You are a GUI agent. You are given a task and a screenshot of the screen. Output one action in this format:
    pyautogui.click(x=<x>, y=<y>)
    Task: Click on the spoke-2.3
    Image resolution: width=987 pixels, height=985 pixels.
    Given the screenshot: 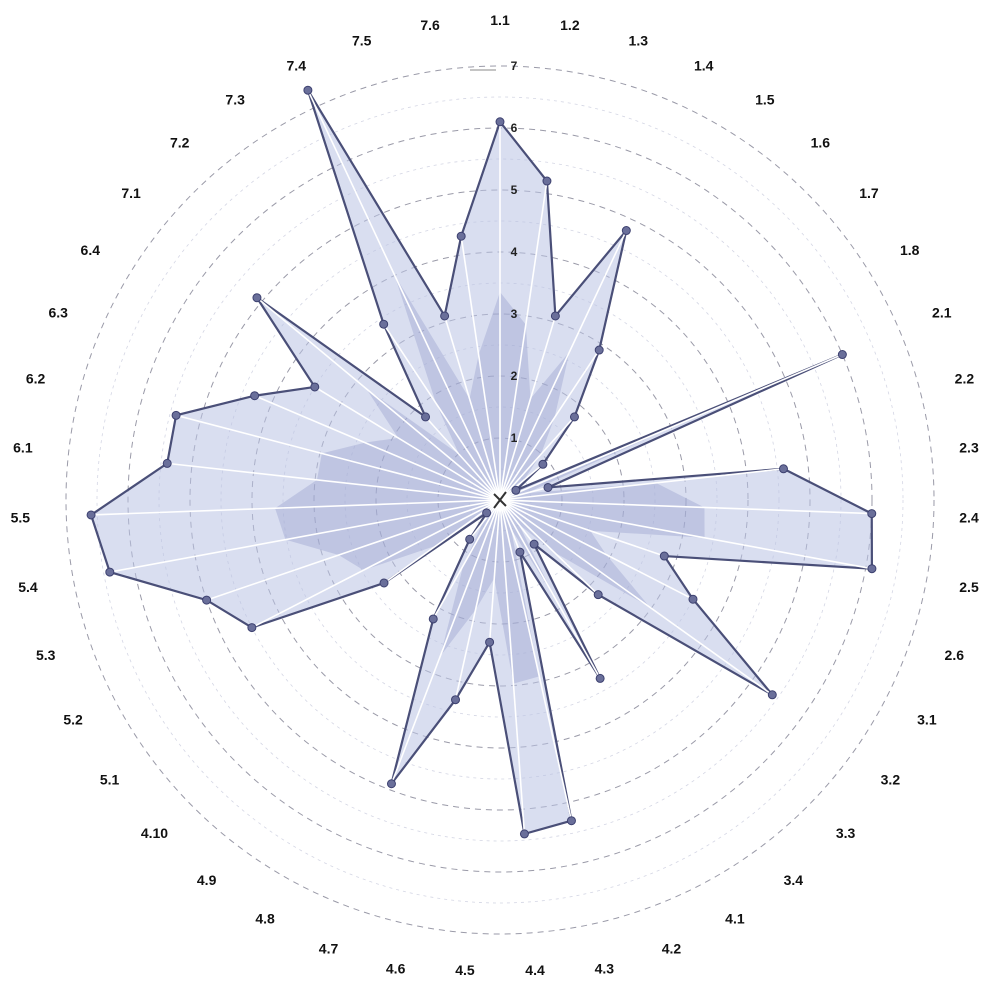 What is the action you would take?
    pyautogui.click(x=641, y=484)
    